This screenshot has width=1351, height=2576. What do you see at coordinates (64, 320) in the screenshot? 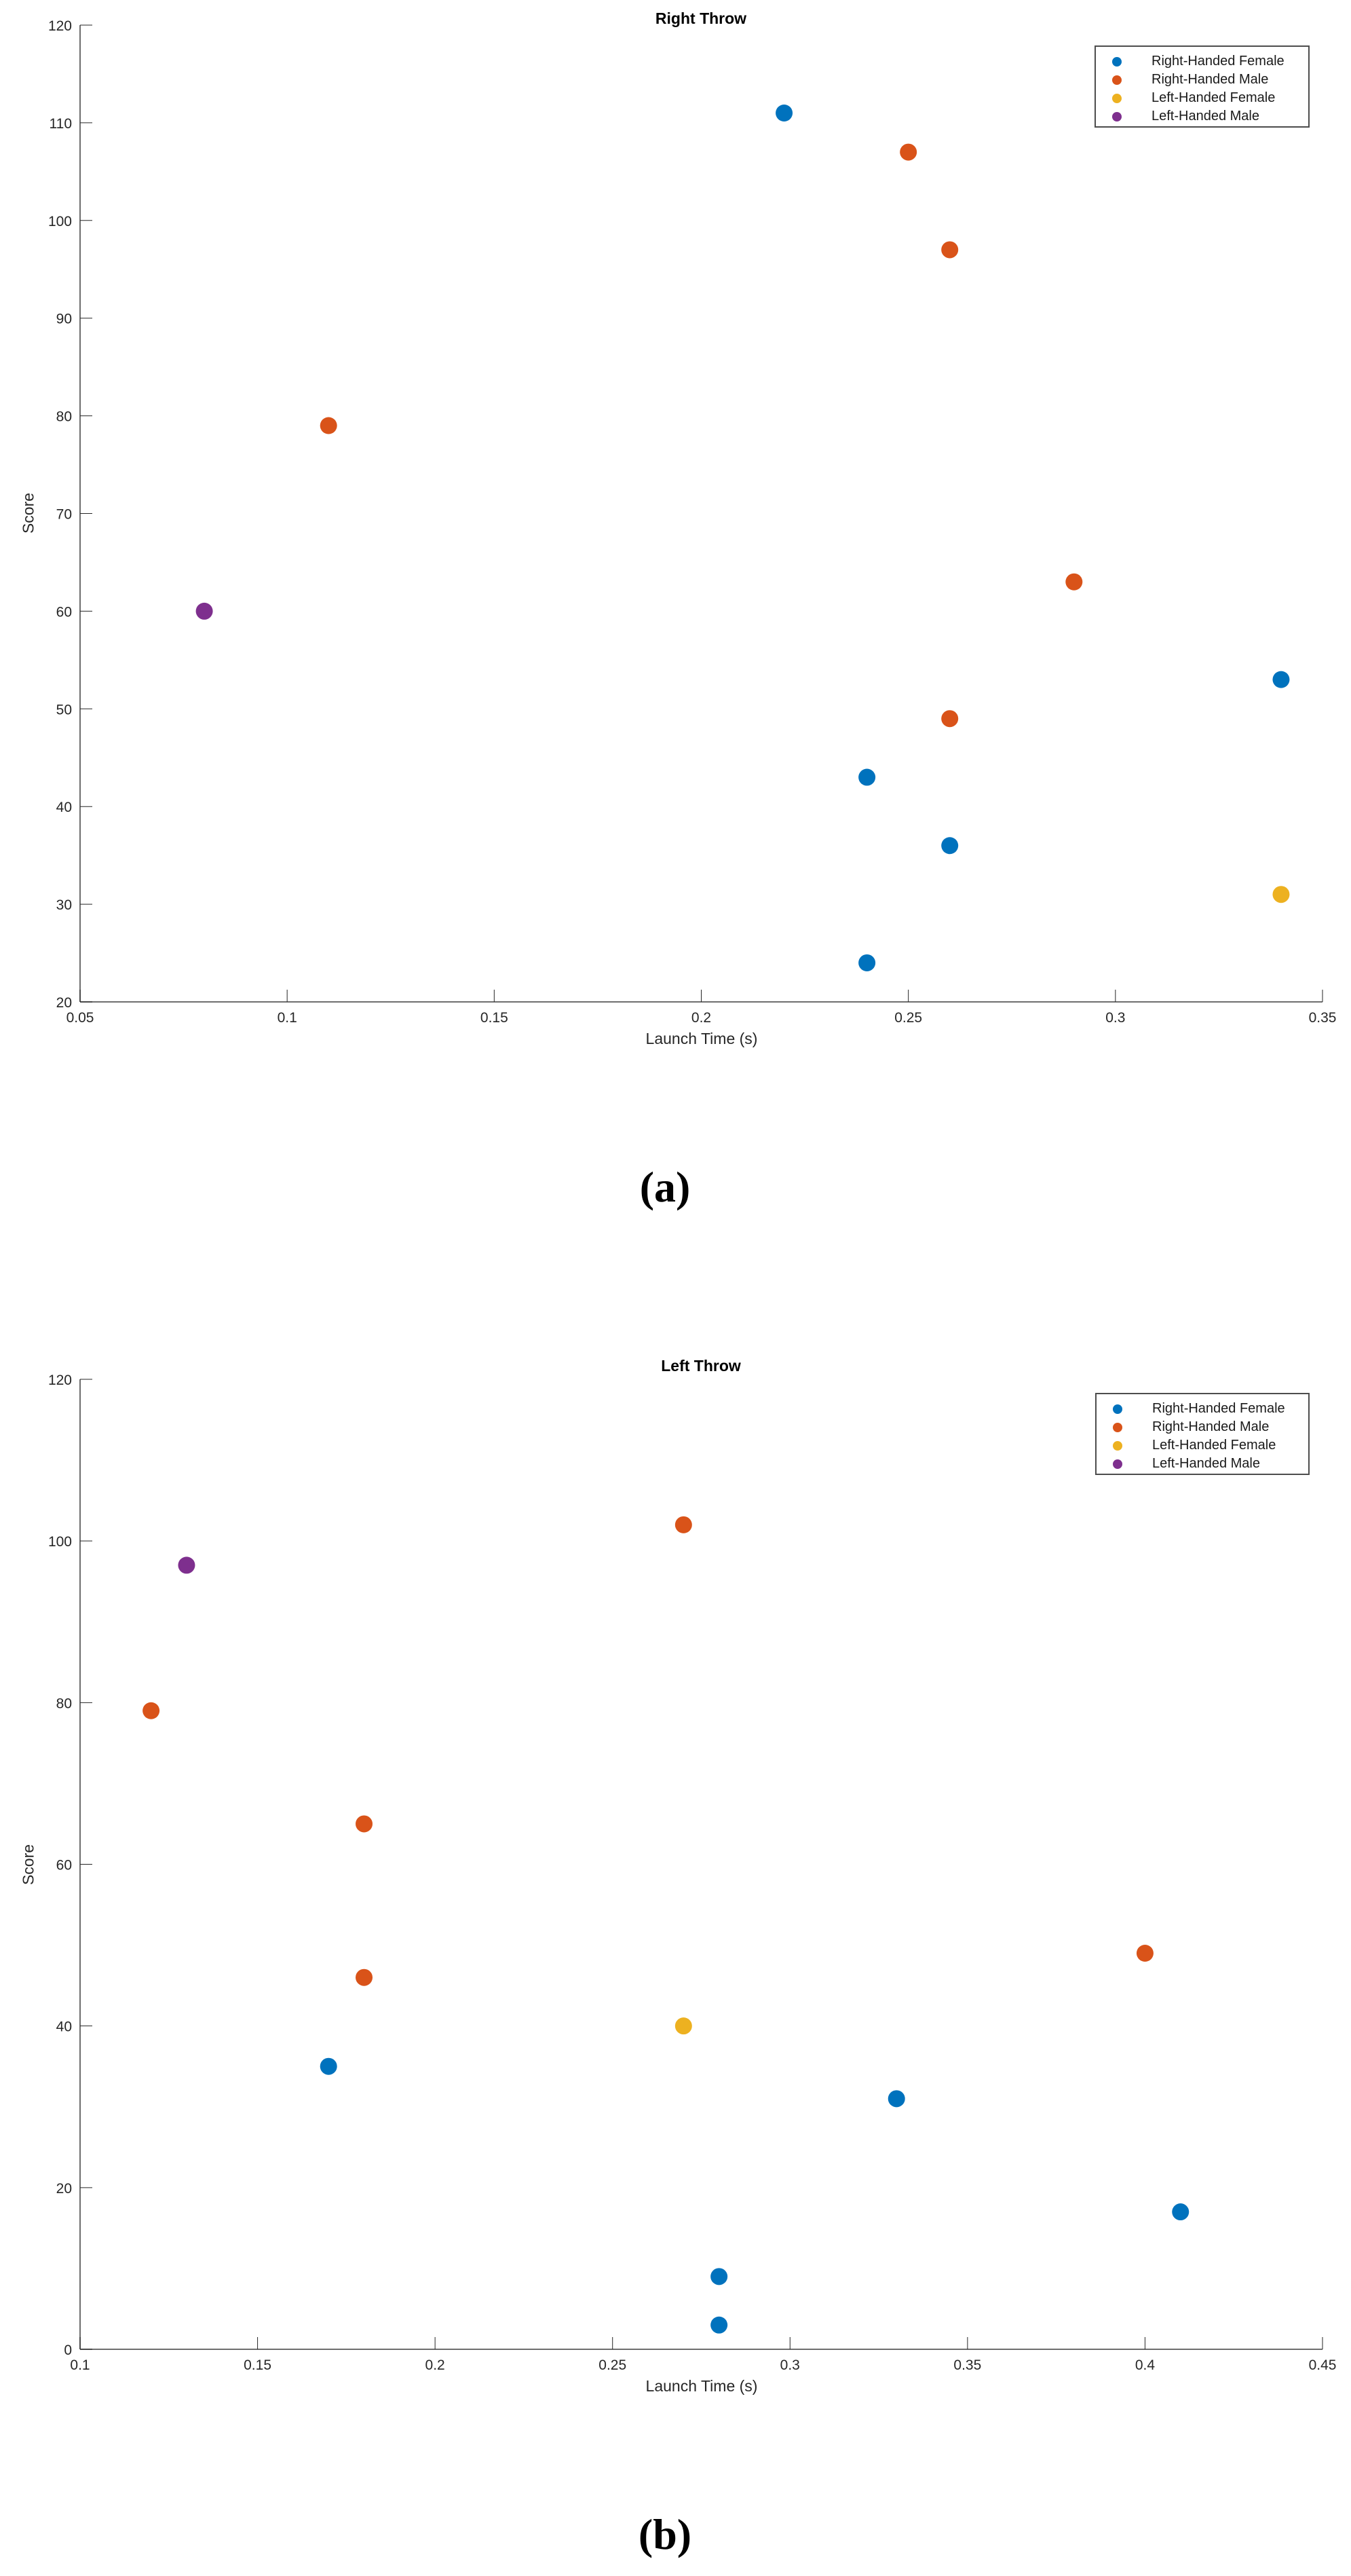
I see `y-tick-label: 90` at bounding box center [64, 320].